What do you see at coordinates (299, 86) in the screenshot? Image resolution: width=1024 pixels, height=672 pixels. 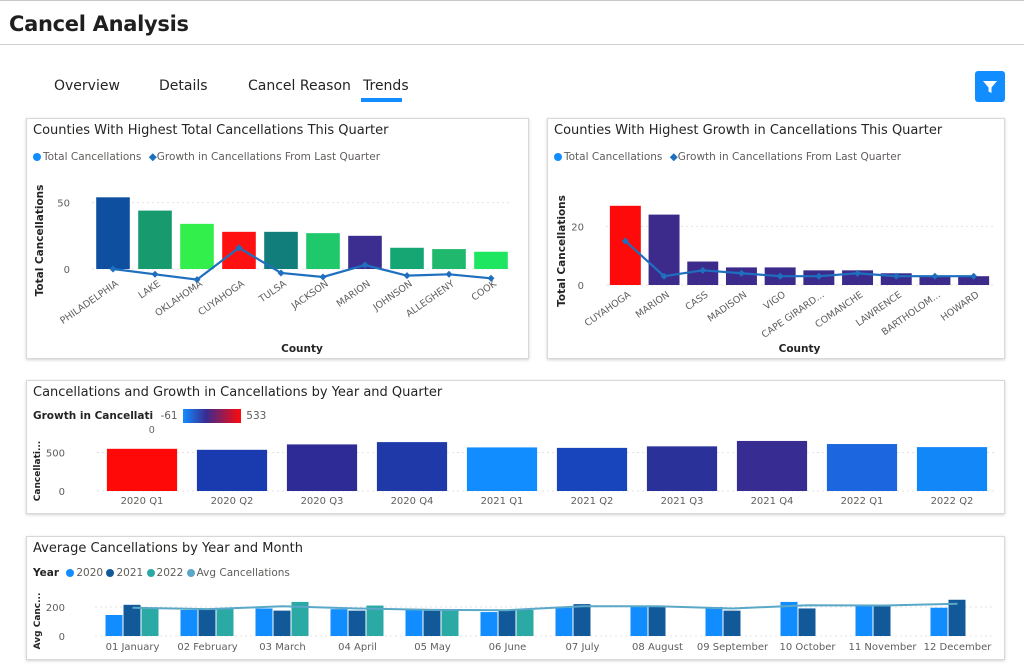 I see `tab-cancel-reason: Cancel Reason` at bounding box center [299, 86].